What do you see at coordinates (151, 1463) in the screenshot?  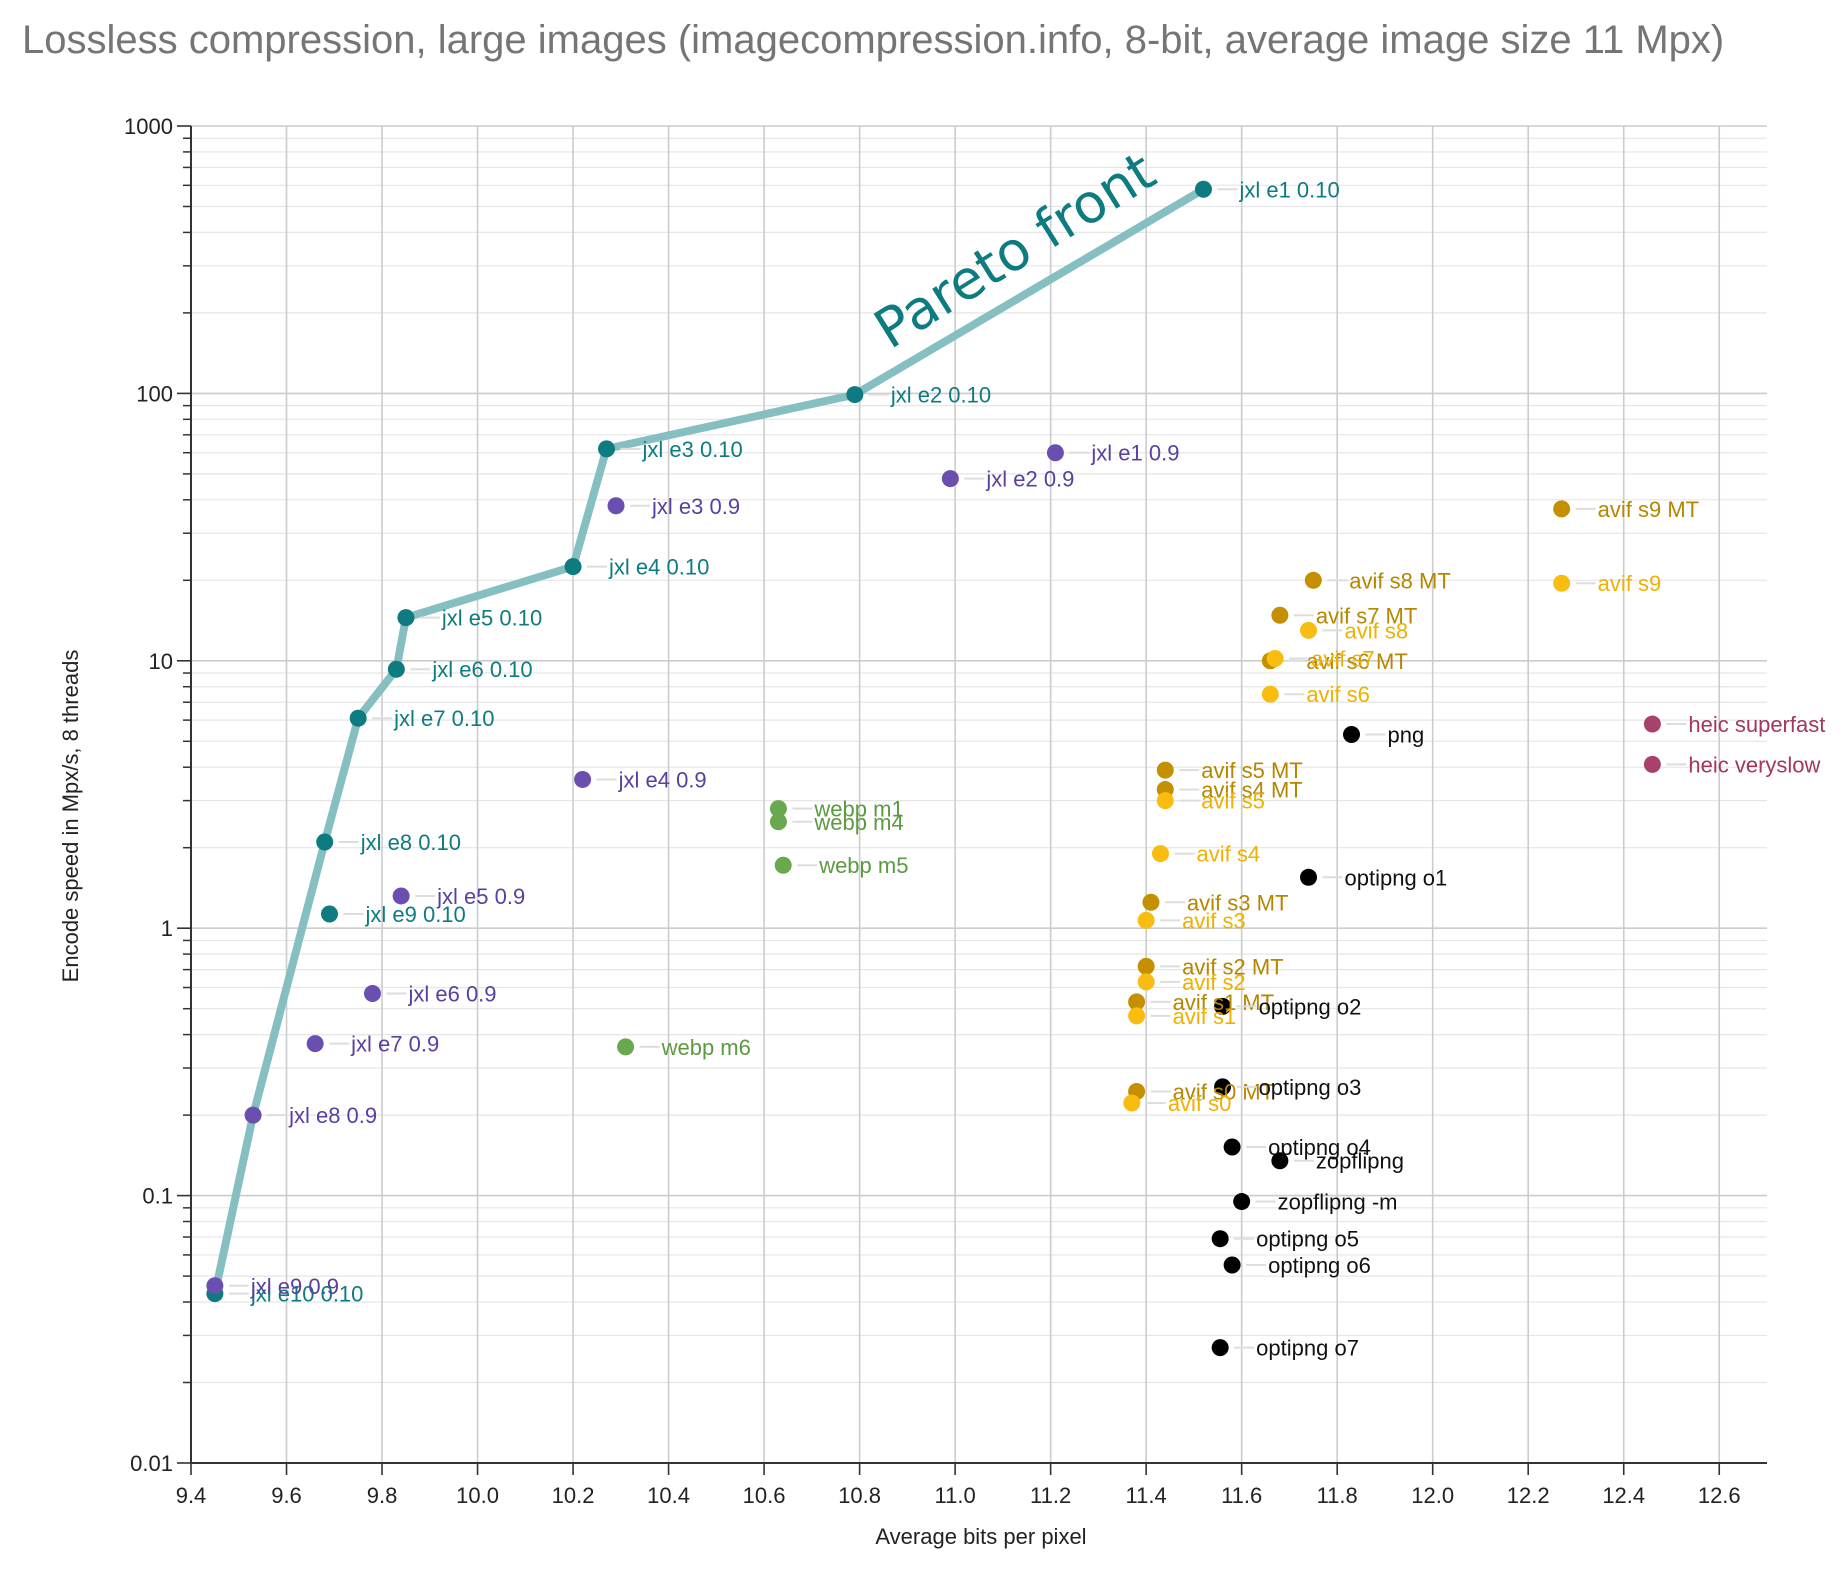 I see `y-tick-label: 0.01` at bounding box center [151, 1463].